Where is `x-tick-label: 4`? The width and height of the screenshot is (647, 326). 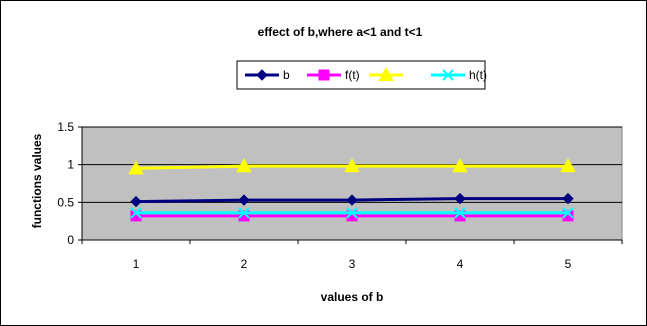
x-tick-label: 4 is located at coordinates (460, 264).